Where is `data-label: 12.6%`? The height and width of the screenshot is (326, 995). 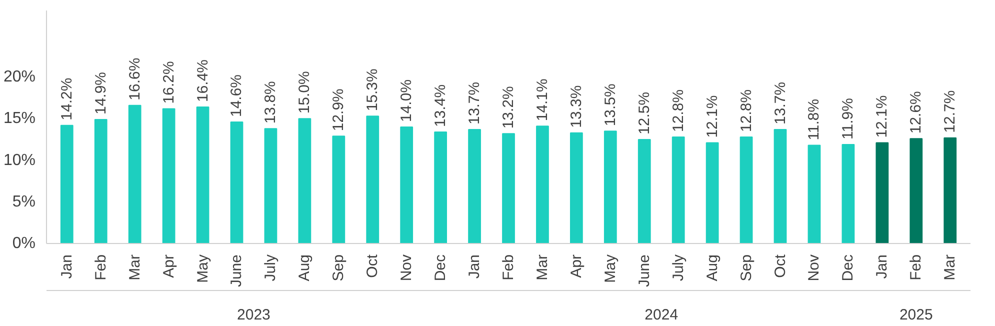 data-label: 12.6% is located at coordinates (916, 112).